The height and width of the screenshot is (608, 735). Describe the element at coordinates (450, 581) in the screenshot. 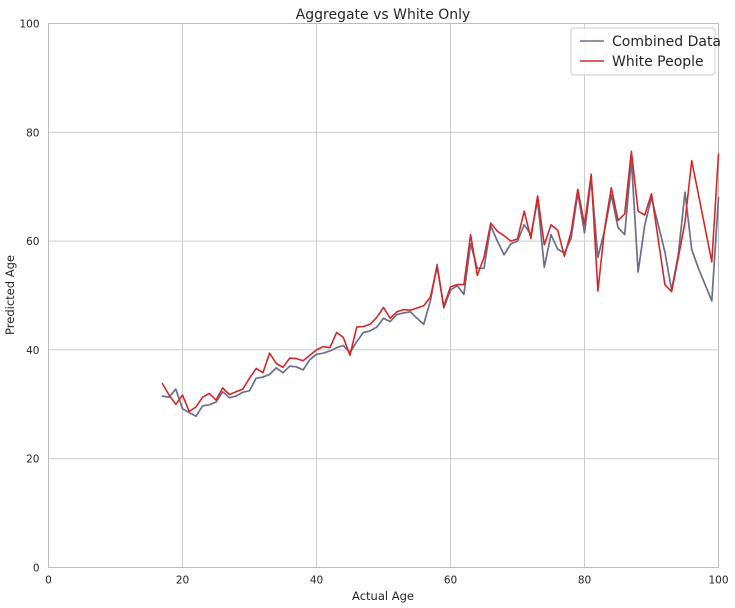

I see `x-tick-label: 60` at that location.